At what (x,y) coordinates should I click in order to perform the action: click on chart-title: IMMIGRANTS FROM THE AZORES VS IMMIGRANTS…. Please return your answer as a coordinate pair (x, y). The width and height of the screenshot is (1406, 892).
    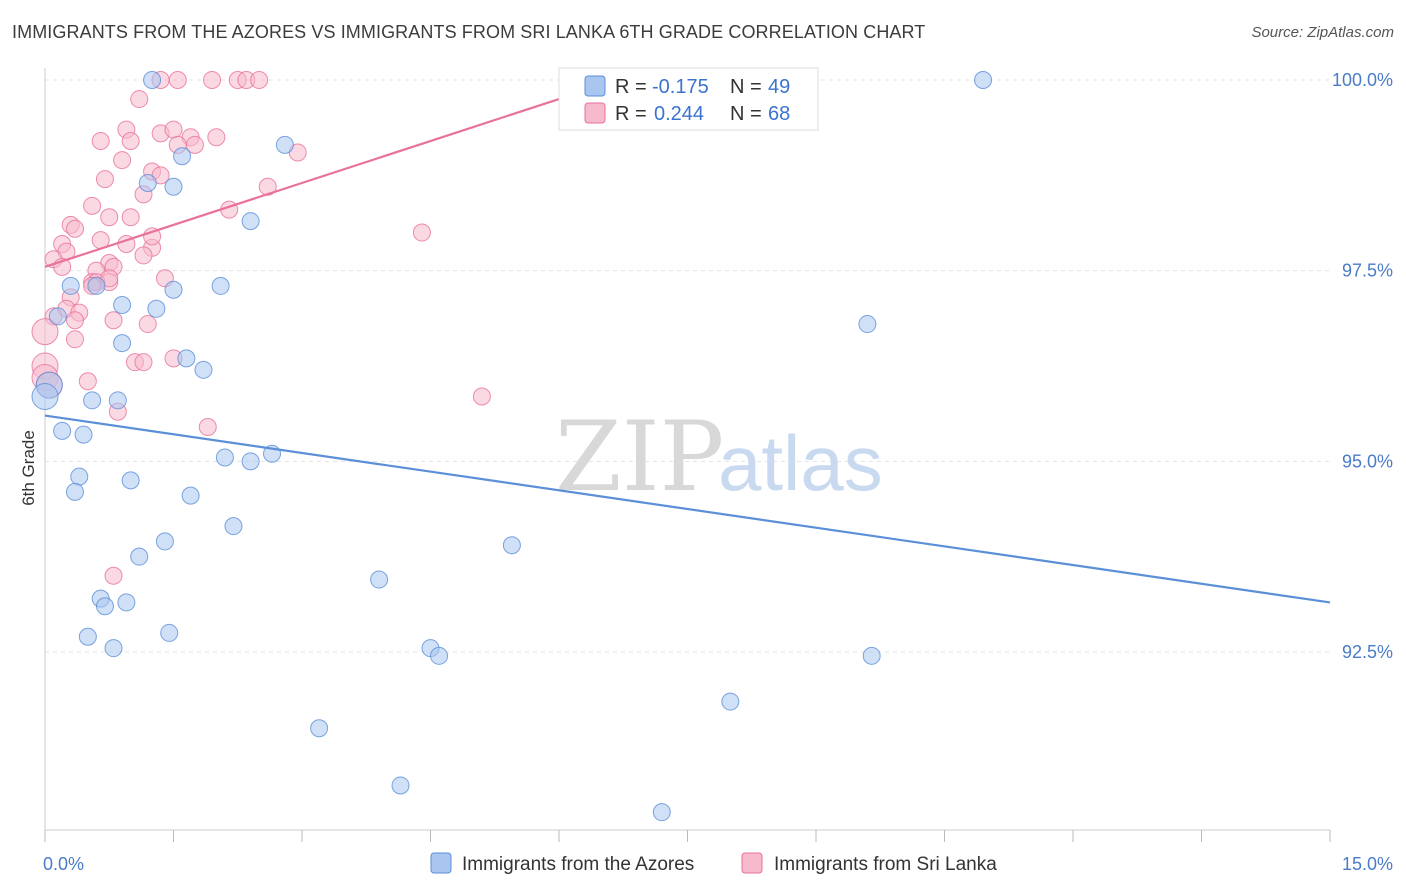
    Looking at the image, I should click on (469, 32).